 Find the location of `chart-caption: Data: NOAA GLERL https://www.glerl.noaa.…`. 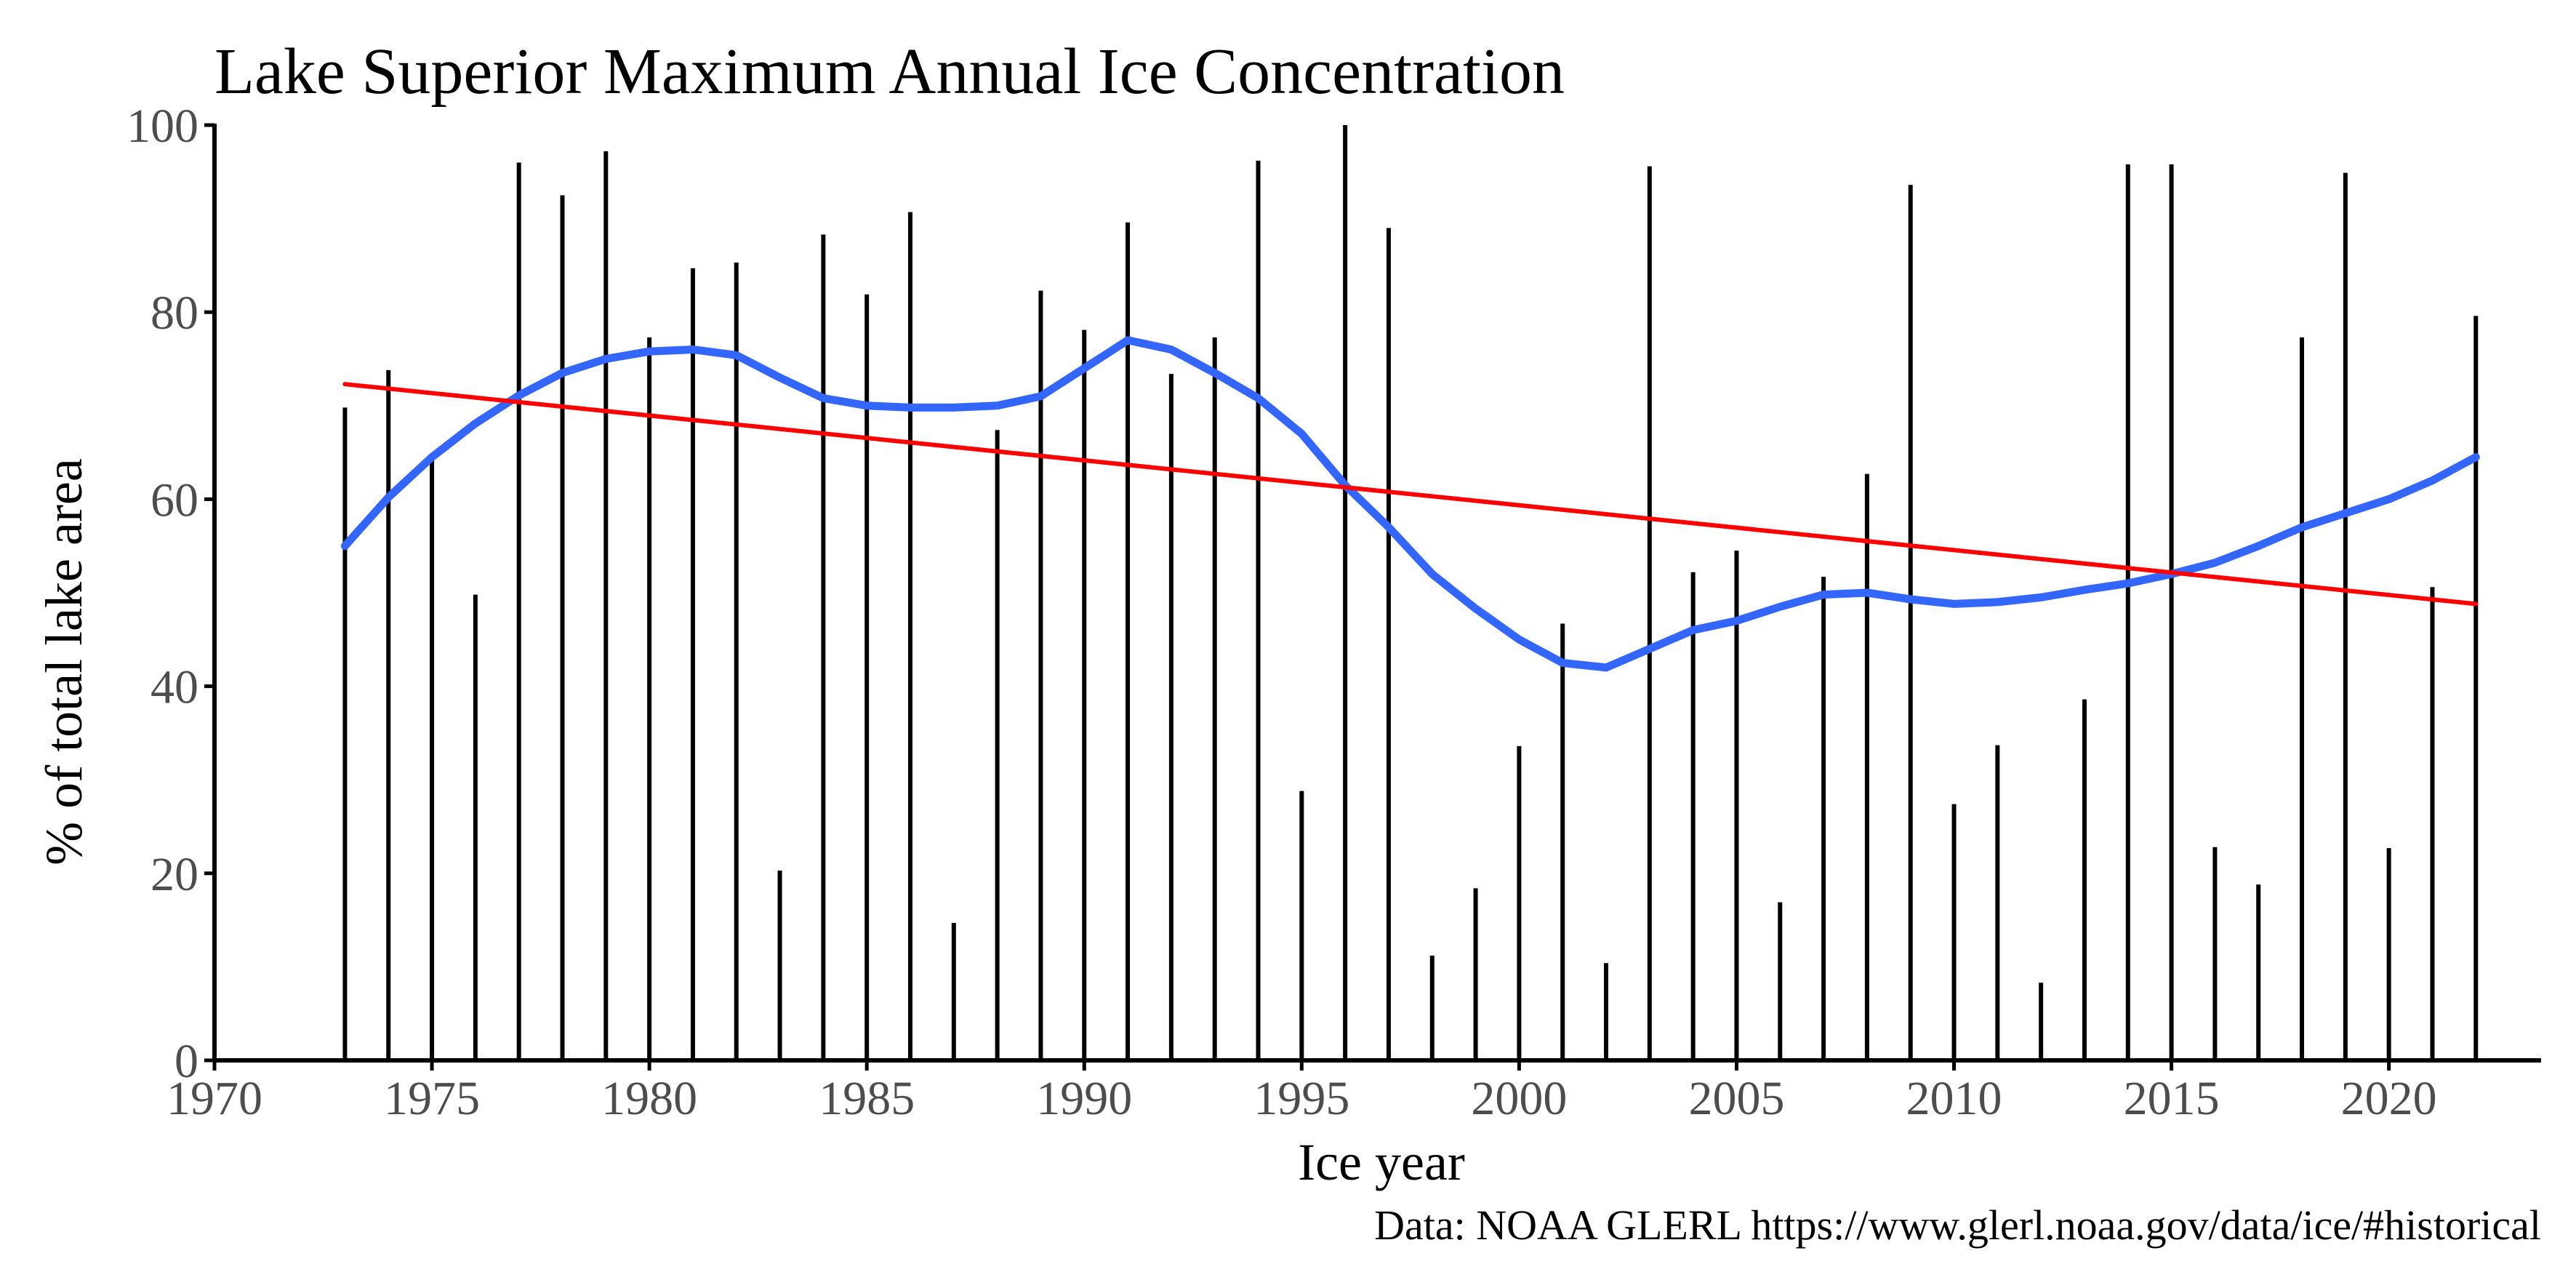

chart-caption: Data: NOAA GLERL https://www.glerl.noaa.… is located at coordinates (1957, 1225).